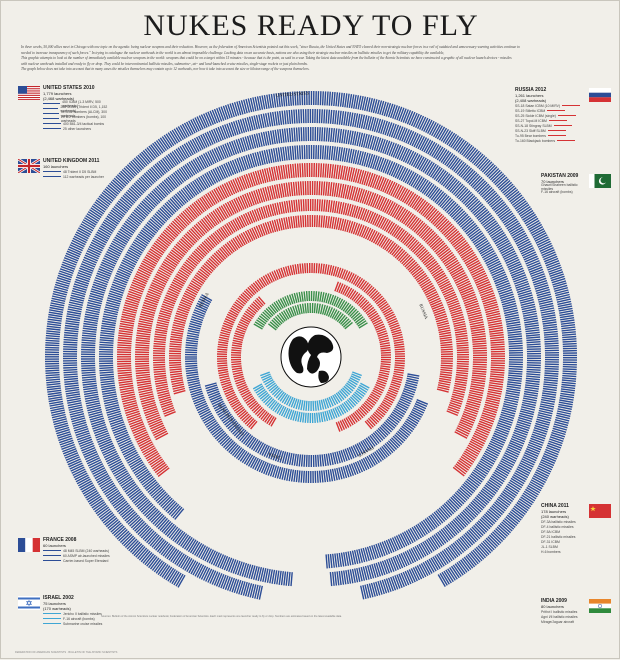 The image size is (620, 660). I want to click on legend-row: Mirage/Jaguar aircraft, so click(564, 621).